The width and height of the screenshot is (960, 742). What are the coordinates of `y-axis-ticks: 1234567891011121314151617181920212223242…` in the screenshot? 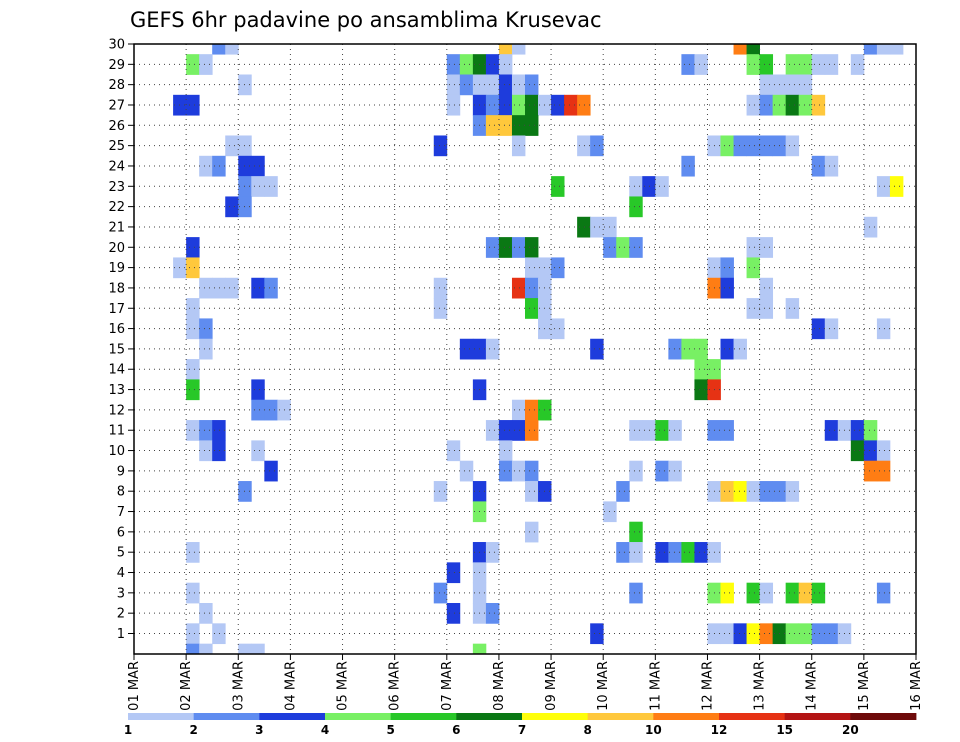 It's located at (121, 340).